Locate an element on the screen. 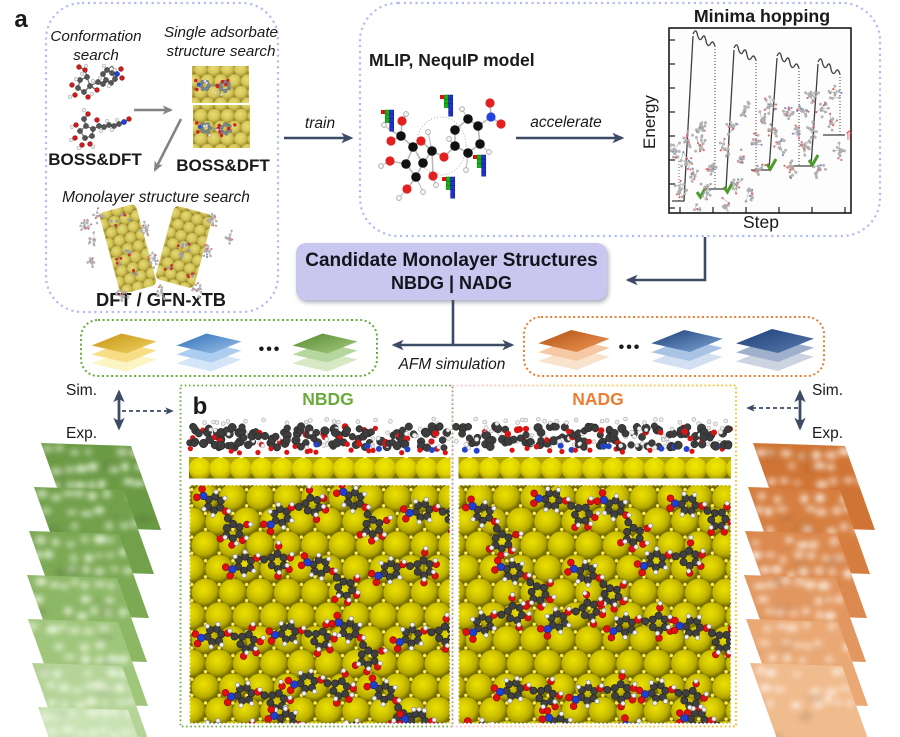 The width and height of the screenshot is (900, 737). svg-text: Single adsorbate is located at coordinates (221, 32).